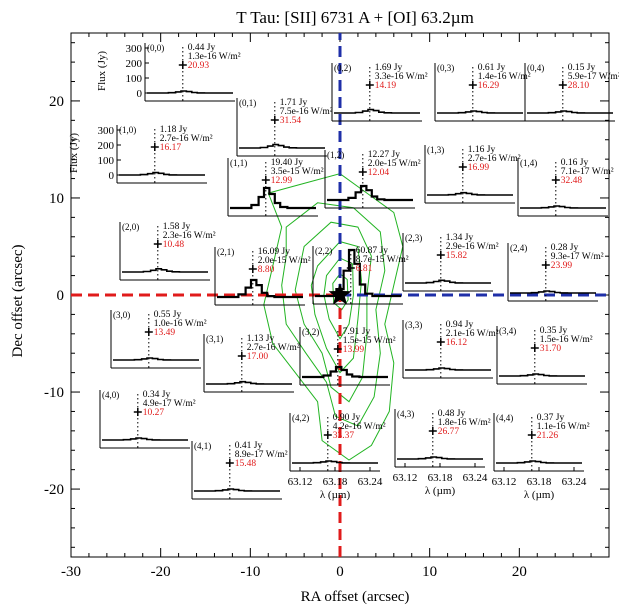 Image resolution: width=619 pixels, height=616 pixels. What do you see at coordinates (130, 227) in the screenshot?
I see `spaxel-id: (2,0)` at bounding box center [130, 227].